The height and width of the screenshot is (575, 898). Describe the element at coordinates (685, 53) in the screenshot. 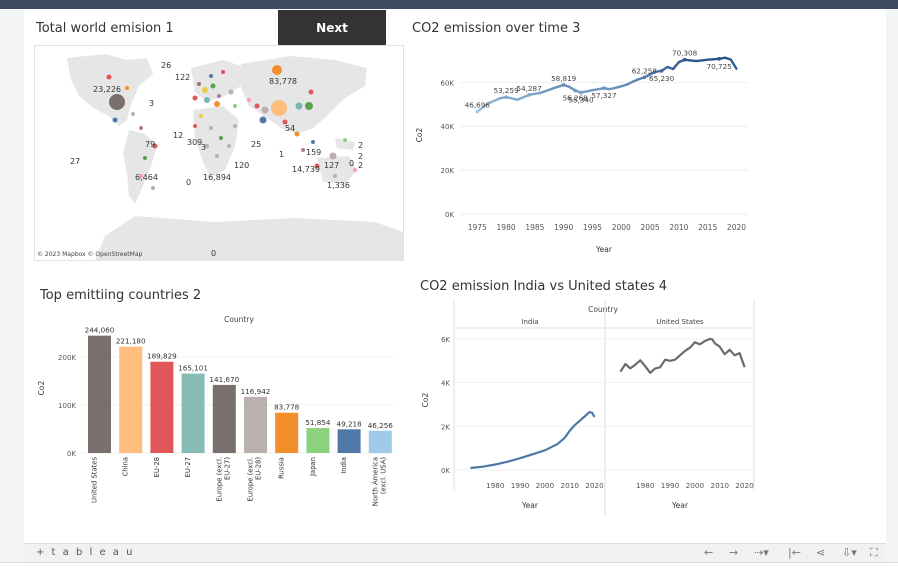

I see `data-label: 70,308` at that location.